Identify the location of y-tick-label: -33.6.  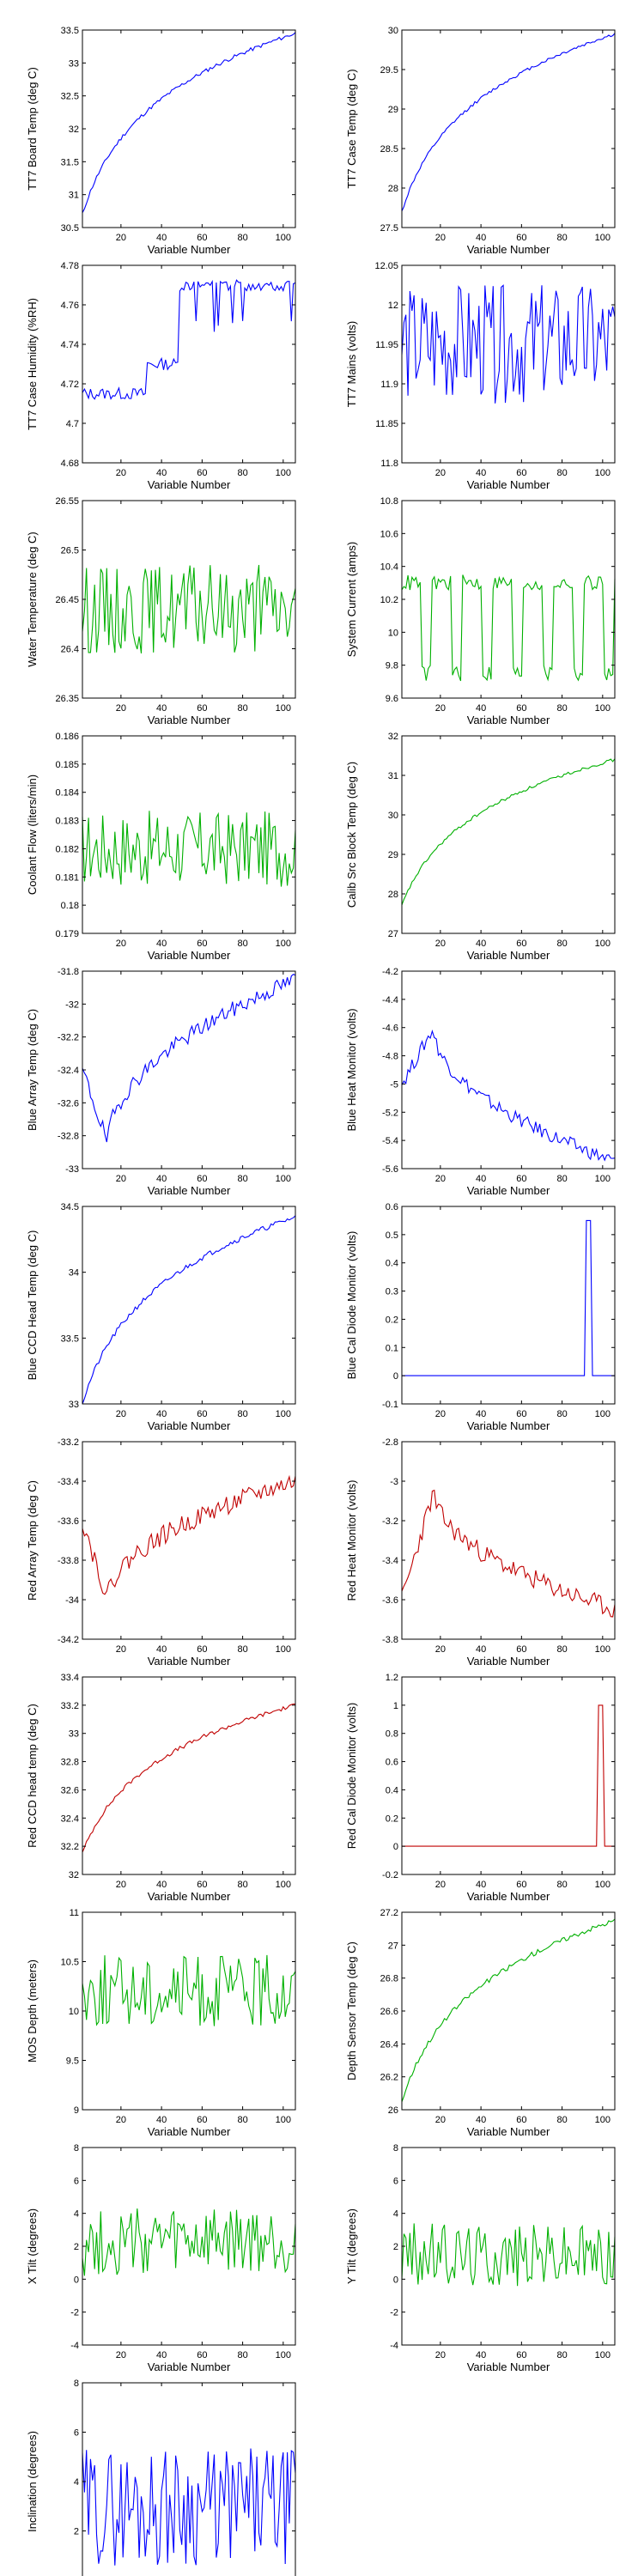
(69, 1521).